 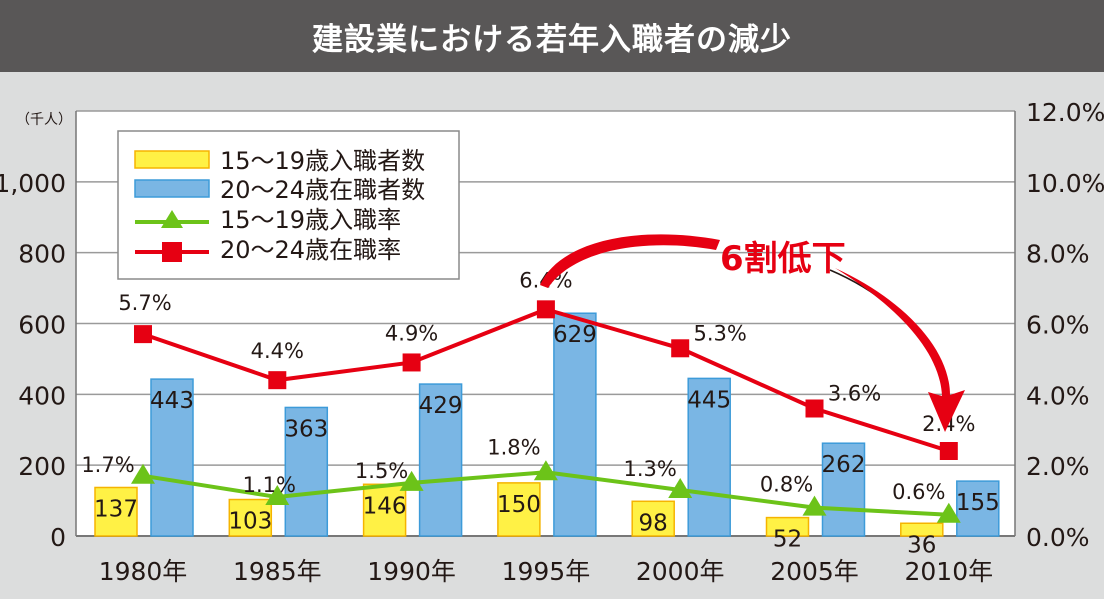 I want to click on rate-label: 3.6%, so click(x=854, y=394).